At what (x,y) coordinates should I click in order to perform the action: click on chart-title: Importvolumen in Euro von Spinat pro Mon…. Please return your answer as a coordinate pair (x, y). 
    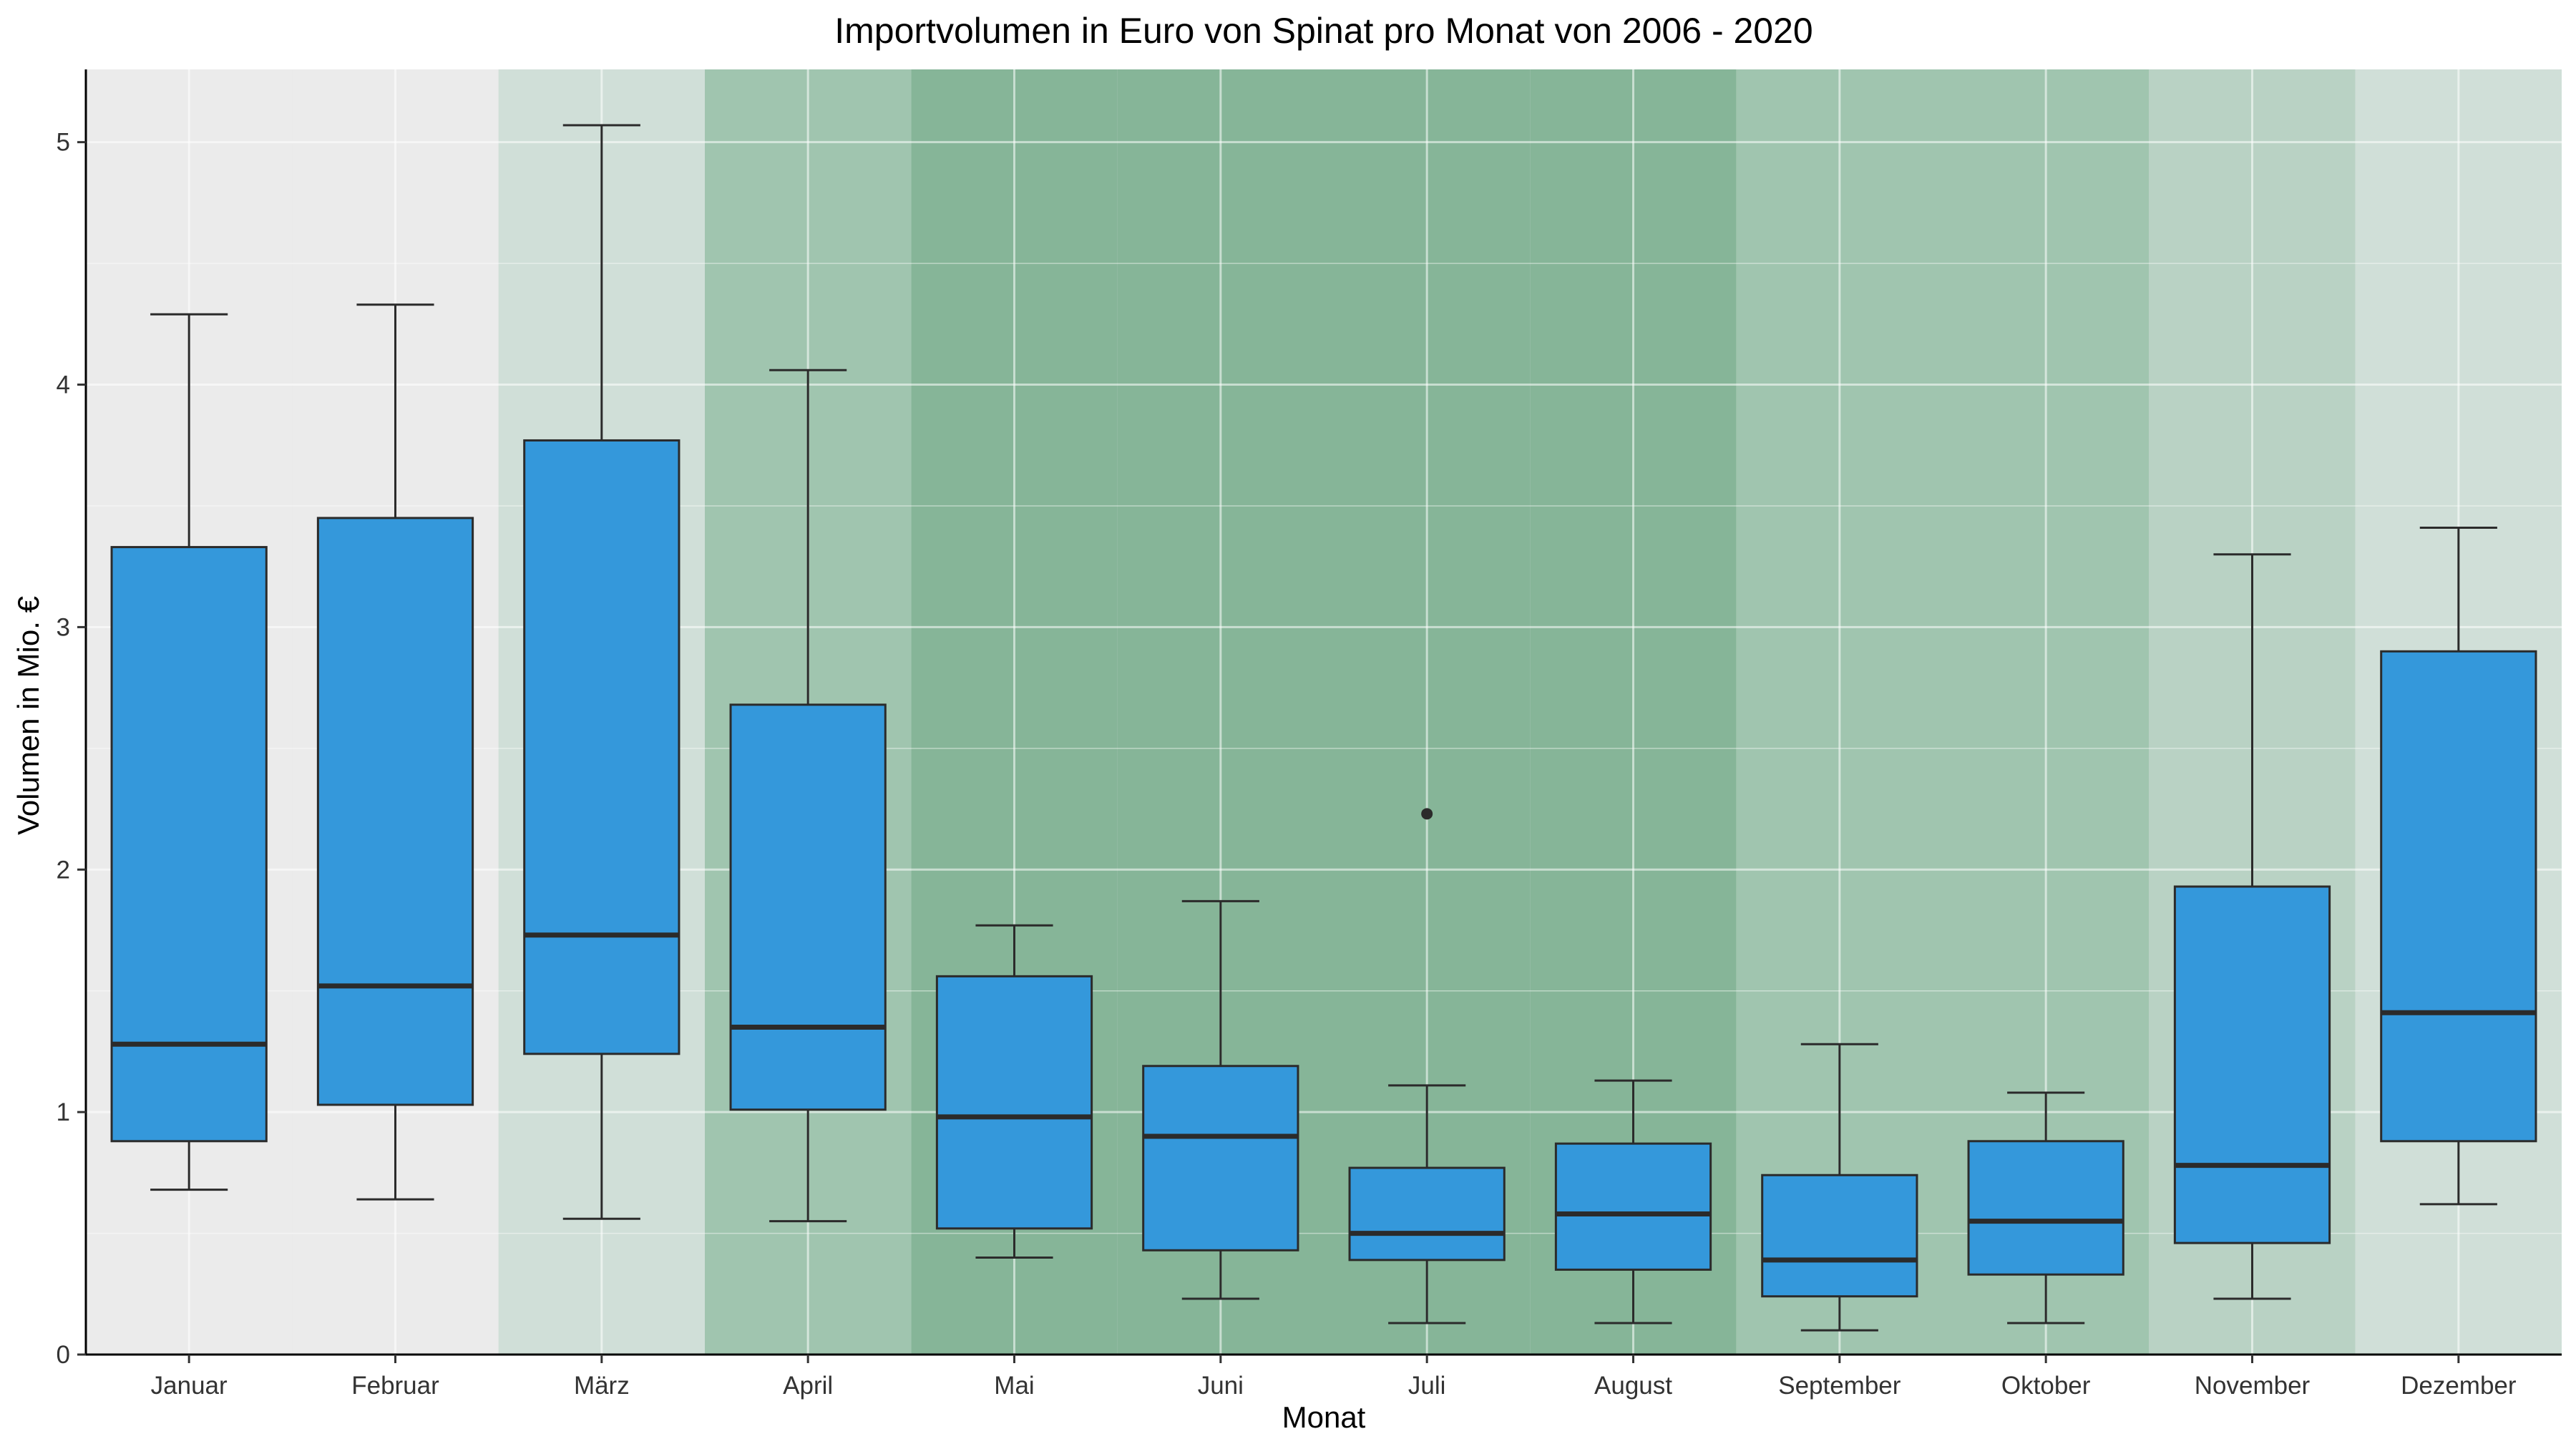
    Looking at the image, I should click on (1323, 31).